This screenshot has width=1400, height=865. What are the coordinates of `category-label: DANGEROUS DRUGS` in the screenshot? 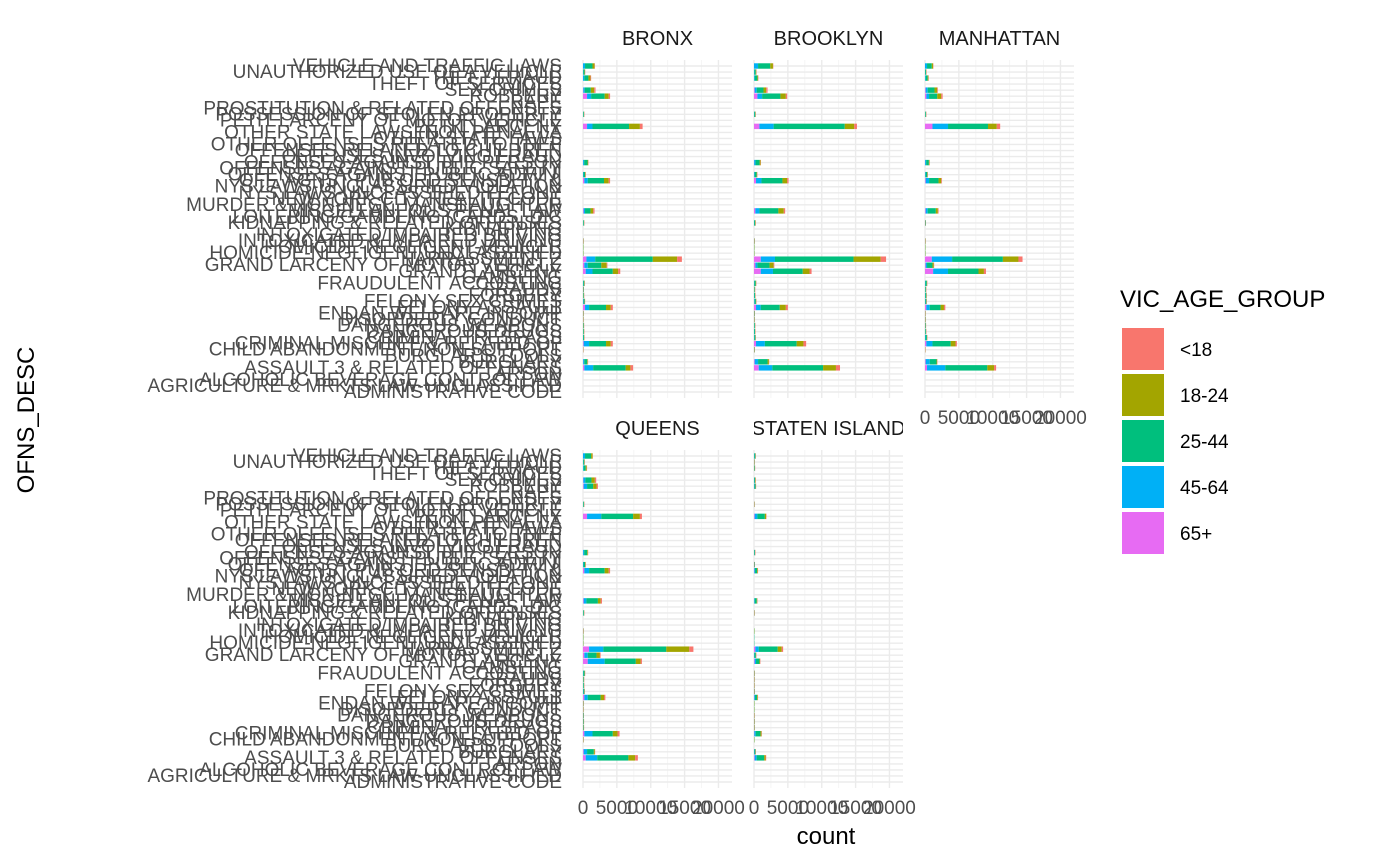 It's located at (464, 722).